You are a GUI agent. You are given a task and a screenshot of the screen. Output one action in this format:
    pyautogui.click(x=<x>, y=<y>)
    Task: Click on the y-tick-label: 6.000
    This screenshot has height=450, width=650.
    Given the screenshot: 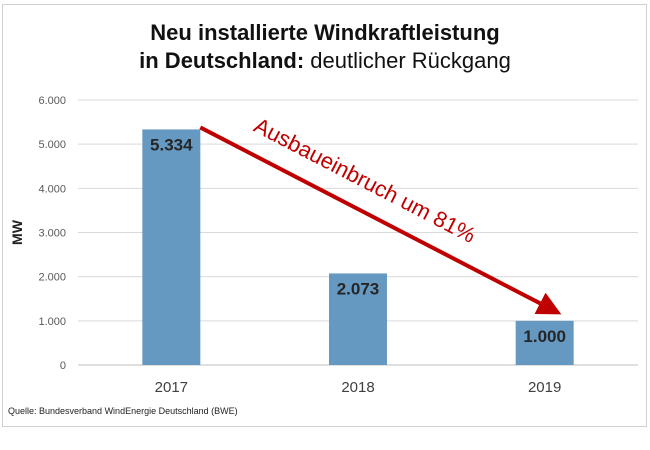 What is the action you would take?
    pyautogui.click(x=52, y=101)
    